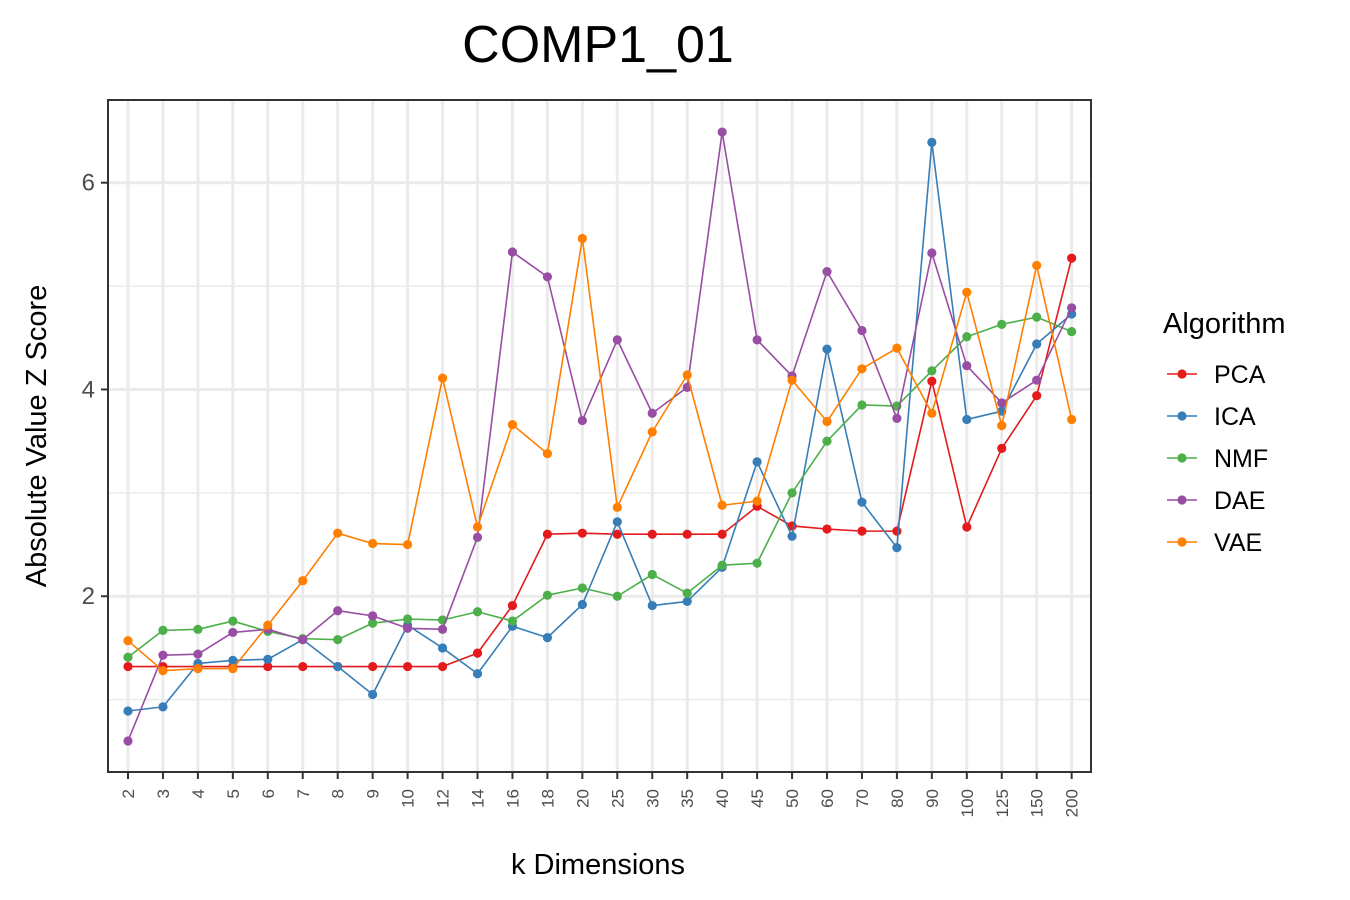 The image size is (1350, 900). Describe the element at coordinates (1238, 543) in the screenshot. I see `legend-label-vae: VAE` at that location.